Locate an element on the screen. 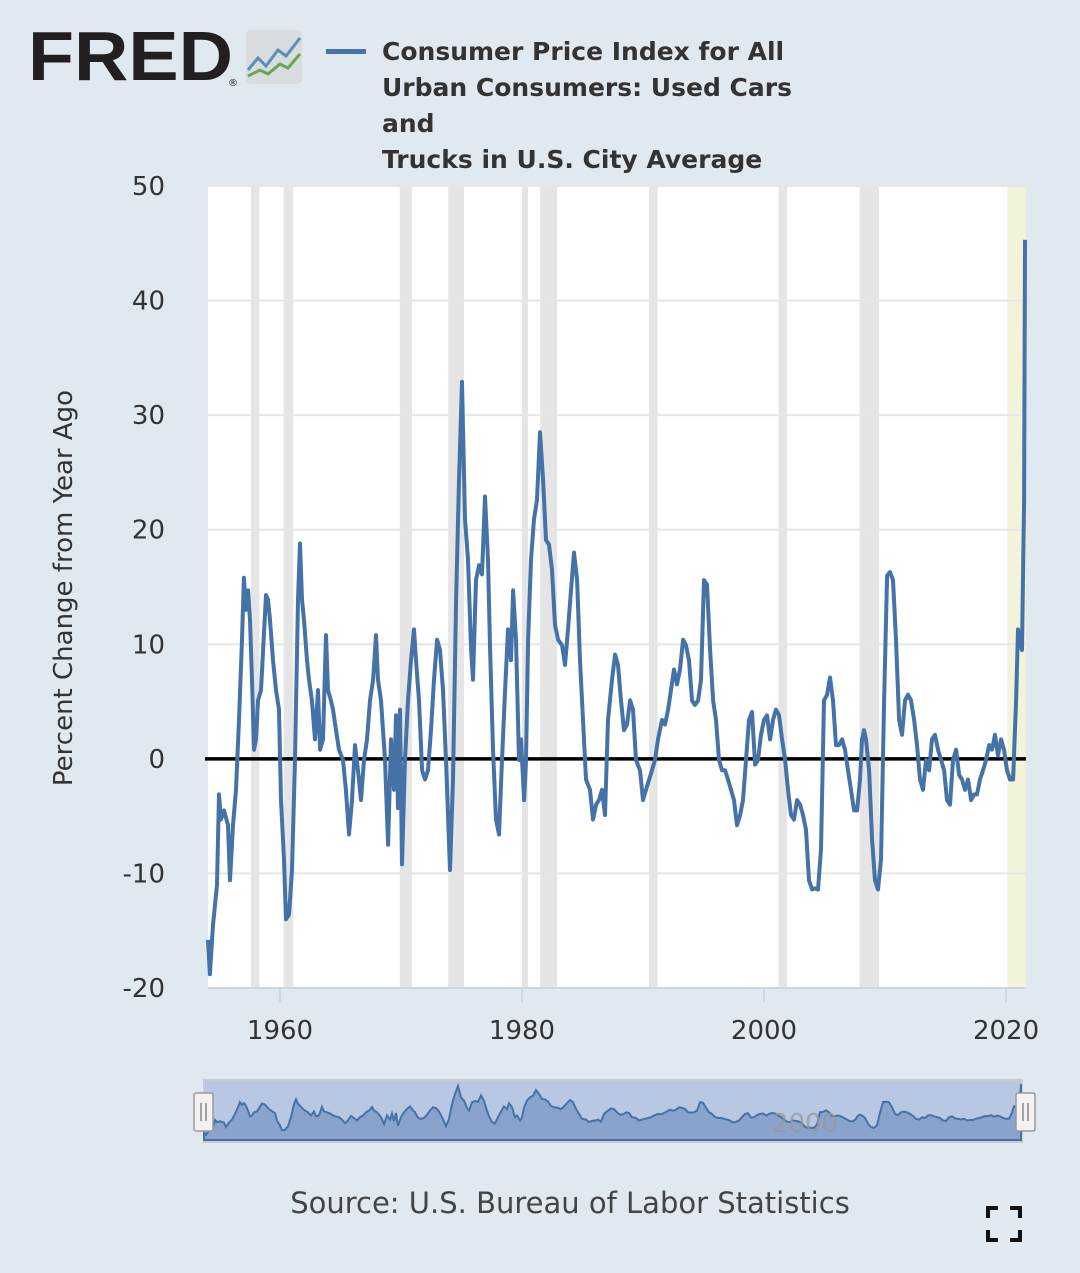 The height and width of the screenshot is (1273, 1080). y-tick-label: -10 is located at coordinates (144, 874).